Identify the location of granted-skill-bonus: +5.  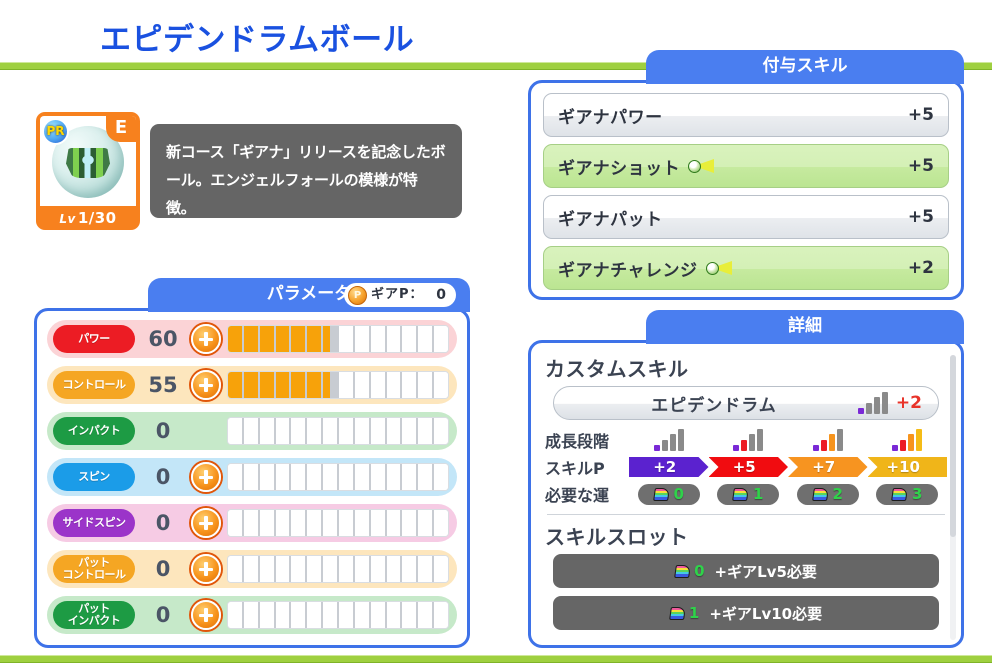
(920, 115).